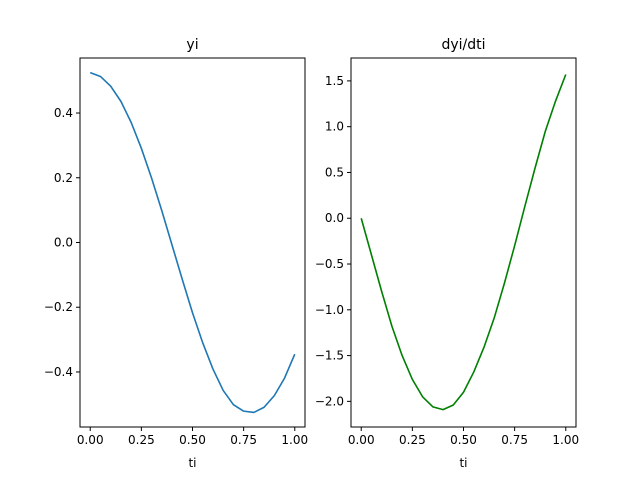  What do you see at coordinates (463, 45) in the screenshot?
I see `chart-title: dyi/dti` at bounding box center [463, 45].